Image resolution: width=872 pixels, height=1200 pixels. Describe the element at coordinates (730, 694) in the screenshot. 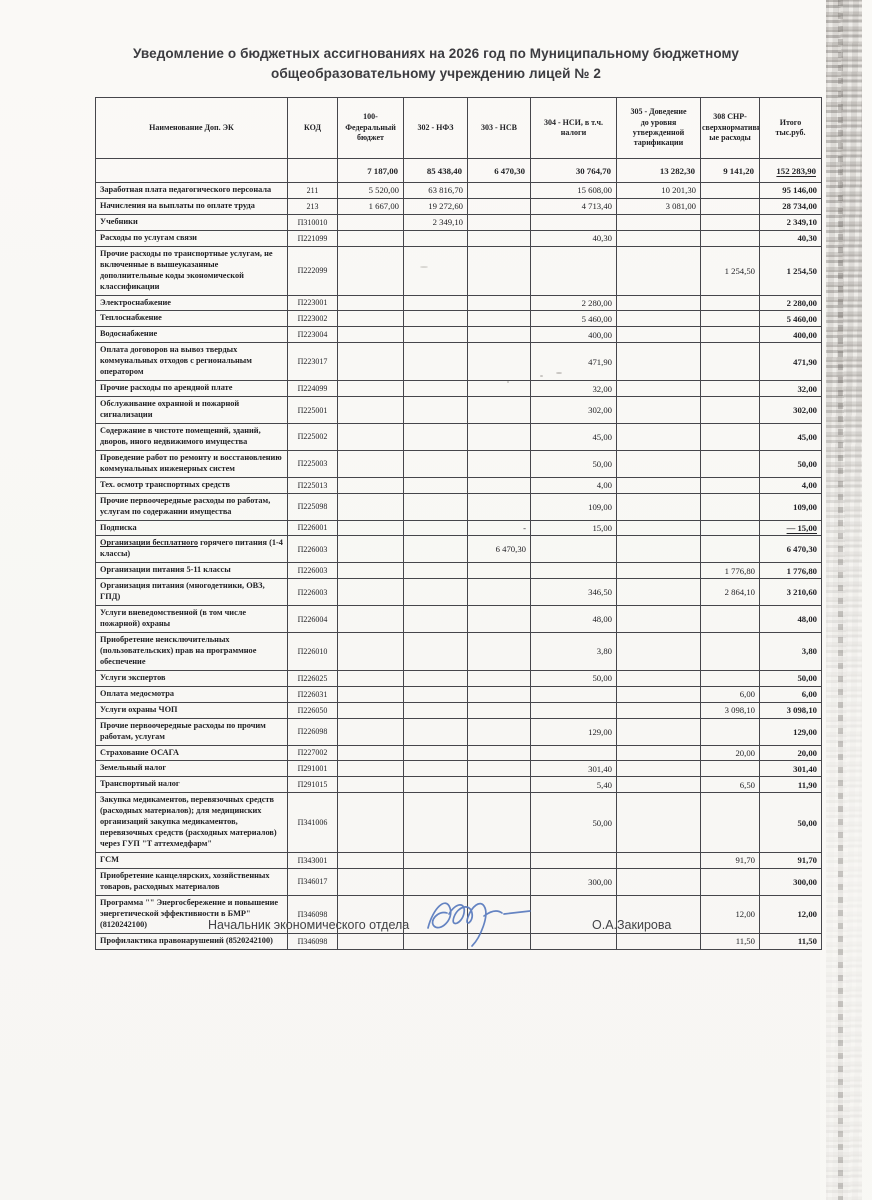

I see `row-cell-c308: 6,00` at that location.